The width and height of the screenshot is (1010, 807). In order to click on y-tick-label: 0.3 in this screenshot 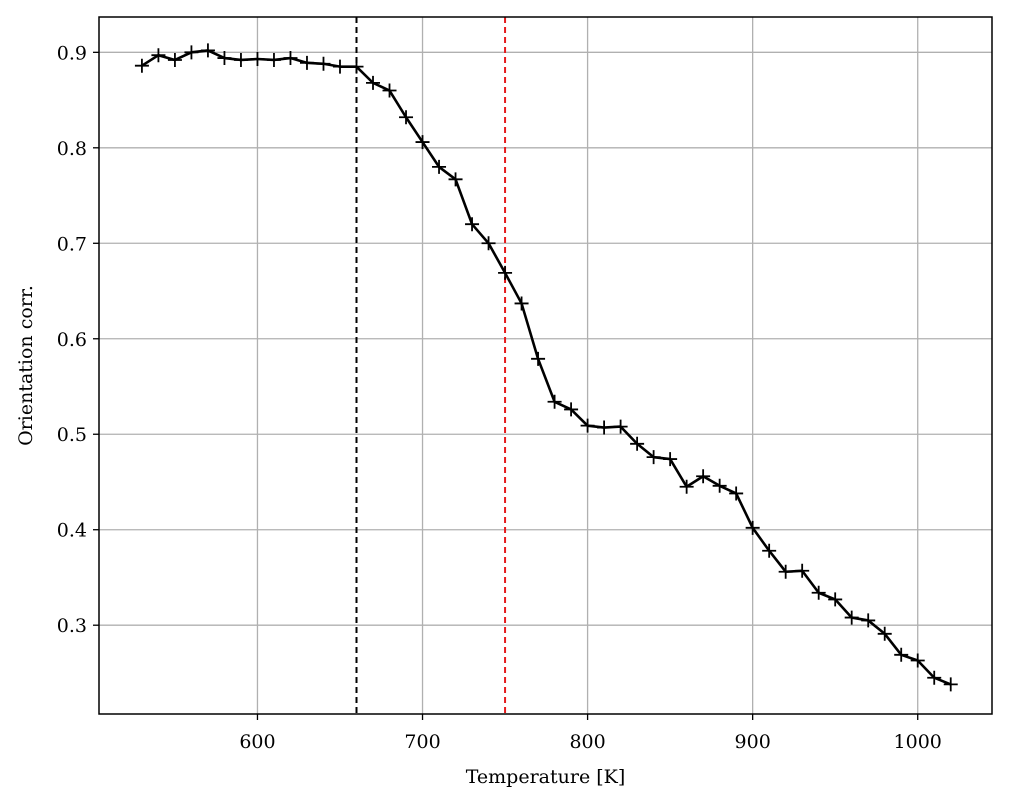, I will do `click(72, 626)`.